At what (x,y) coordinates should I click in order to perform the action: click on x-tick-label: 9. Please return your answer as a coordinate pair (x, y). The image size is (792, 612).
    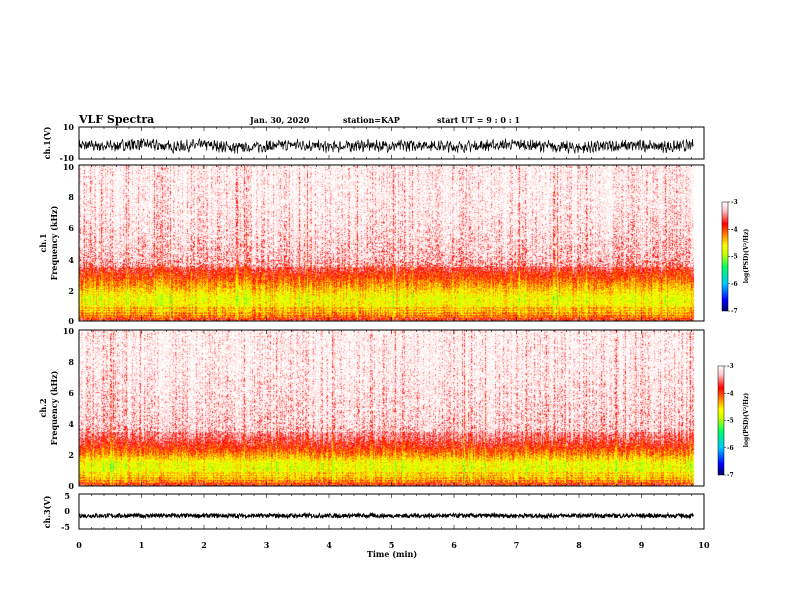
    Looking at the image, I should click on (642, 545).